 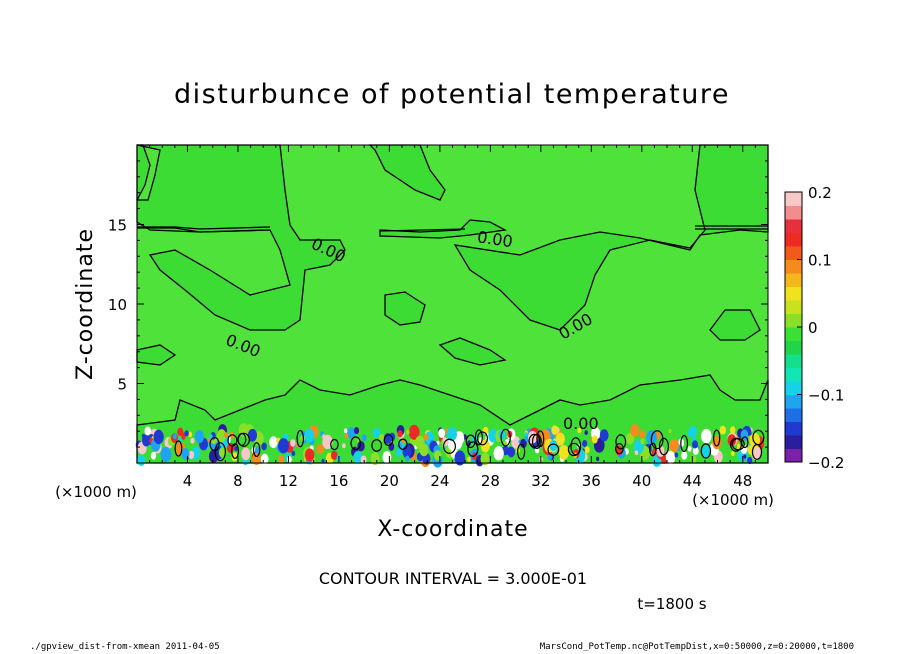 What do you see at coordinates (453, 578) in the screenshot?
I see `contour-interval-text: CONTOUR INTERVAL = 3.000E-01` at bounding box center [453, 578].